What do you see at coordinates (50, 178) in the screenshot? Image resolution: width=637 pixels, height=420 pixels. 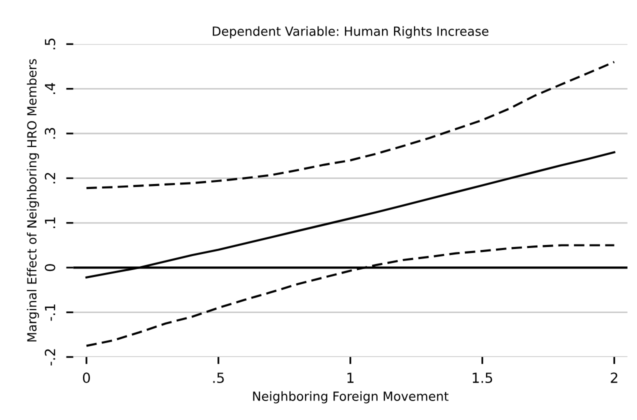 I see `y-tick-label: .2` at bounding box center [50, 178].